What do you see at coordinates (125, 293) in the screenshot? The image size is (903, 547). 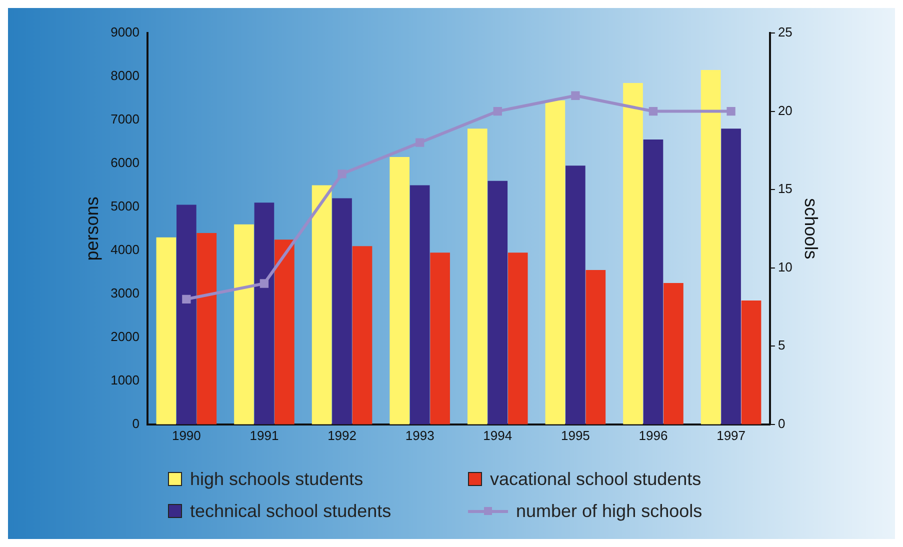 I see `y-tick-label: 3000` at bounding box center [125, 293].